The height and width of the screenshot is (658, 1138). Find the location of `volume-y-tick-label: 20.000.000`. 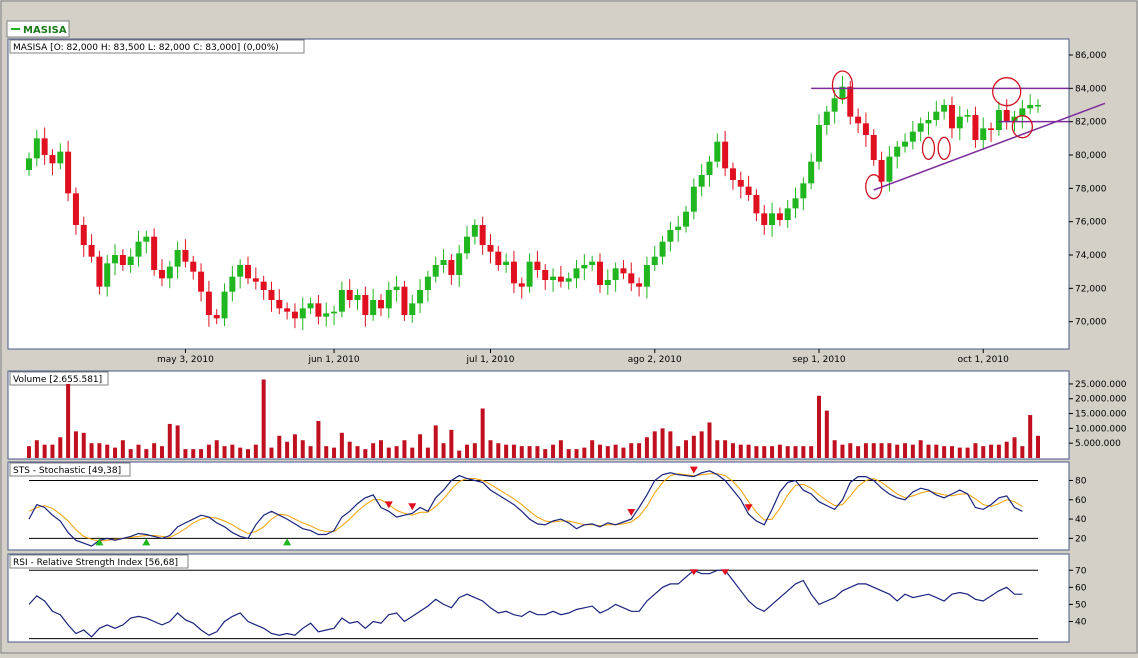

volume-y-tick-label: 20.000.000 is located at coordinates (1101, 400).